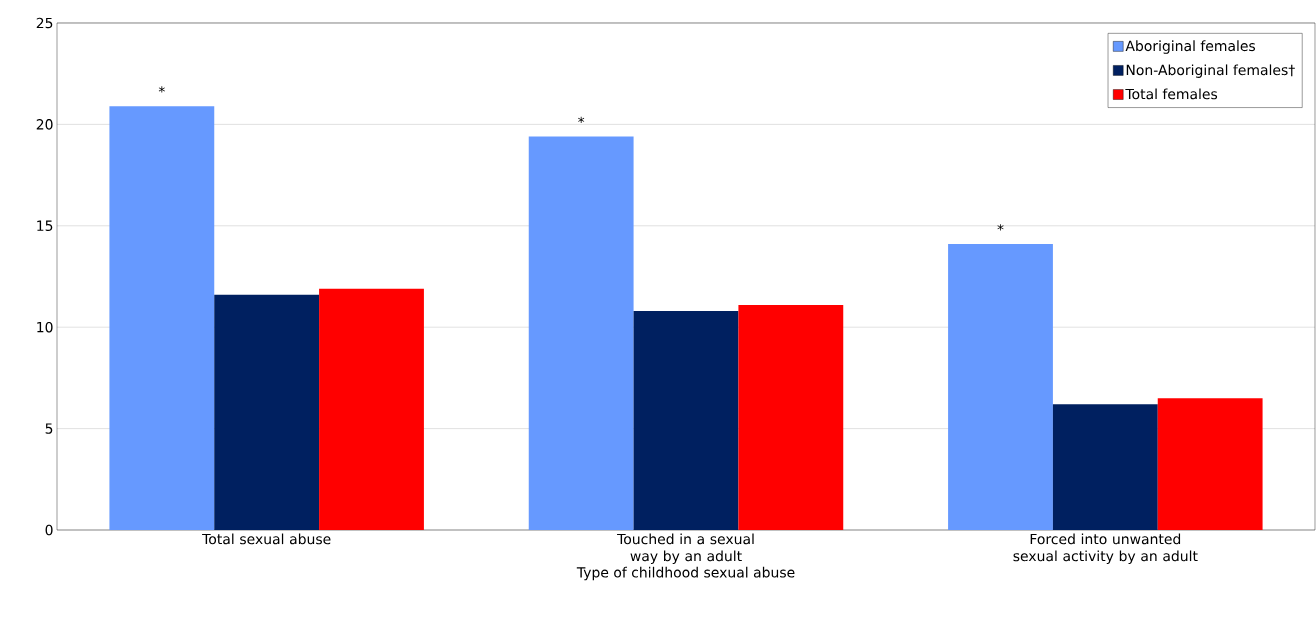  I want to click on x-axis-title: Type of childhood sexual abuse, so click(685, 573).